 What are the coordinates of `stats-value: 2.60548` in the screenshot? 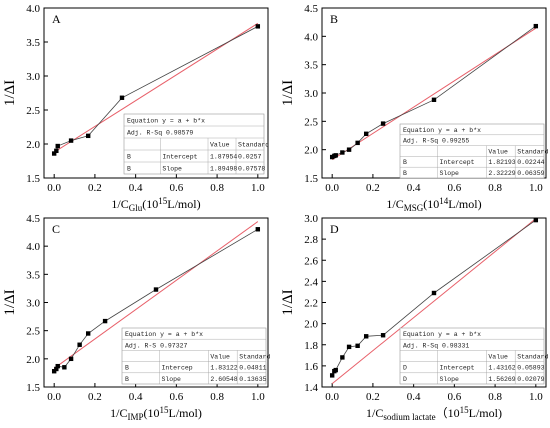 It's located at (223, 379).